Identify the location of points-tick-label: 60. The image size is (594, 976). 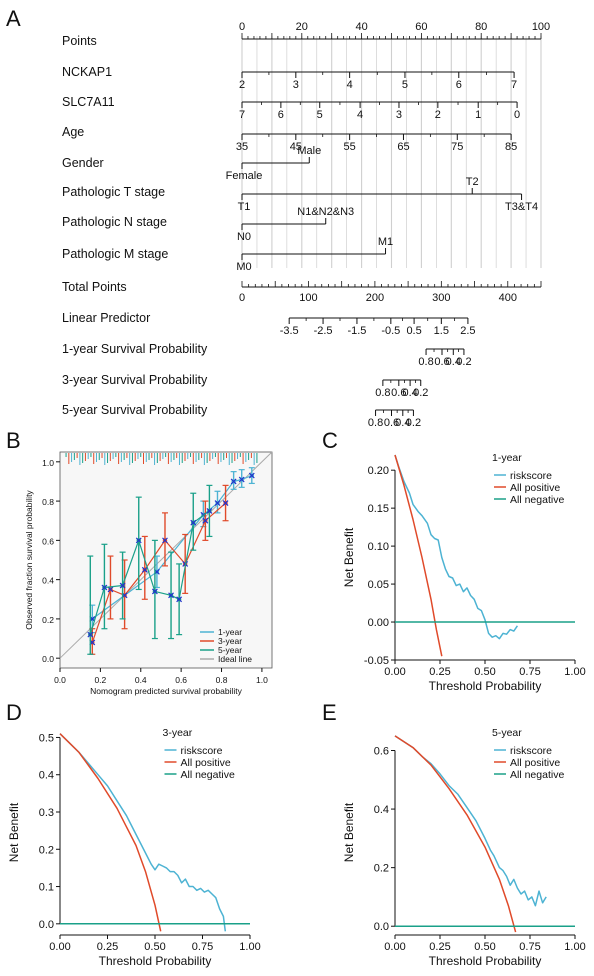
(421, 27).